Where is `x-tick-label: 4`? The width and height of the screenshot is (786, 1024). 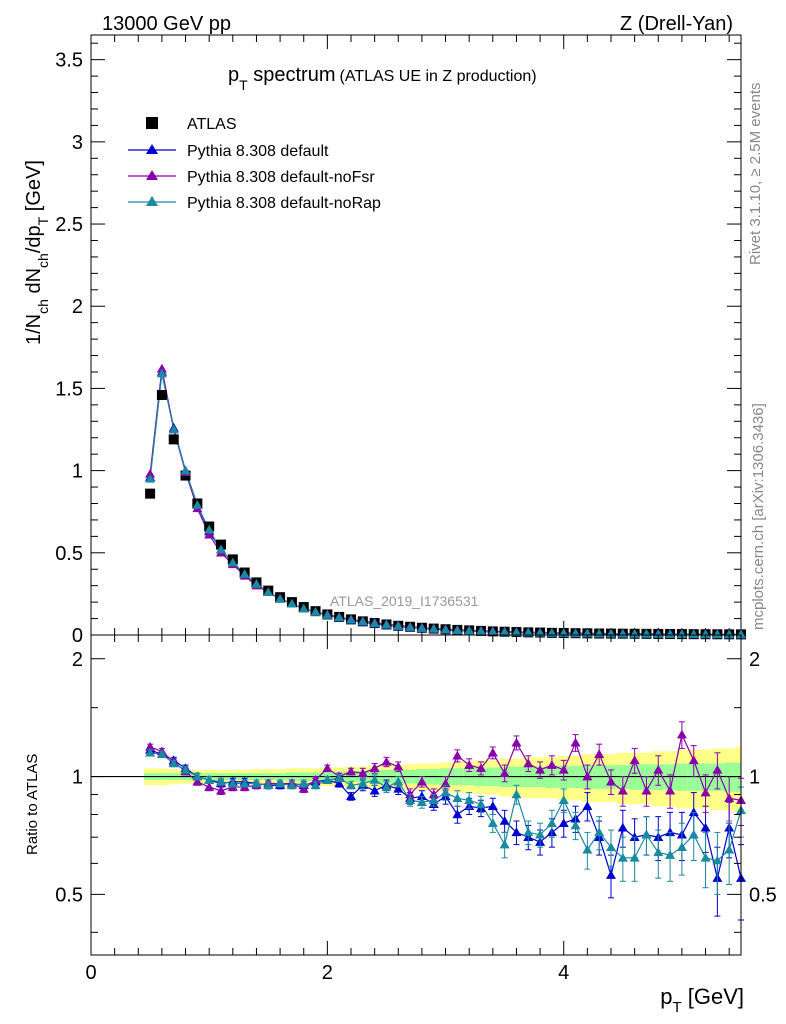
x-tick-label: 4 is located at coordinates (563, 973).